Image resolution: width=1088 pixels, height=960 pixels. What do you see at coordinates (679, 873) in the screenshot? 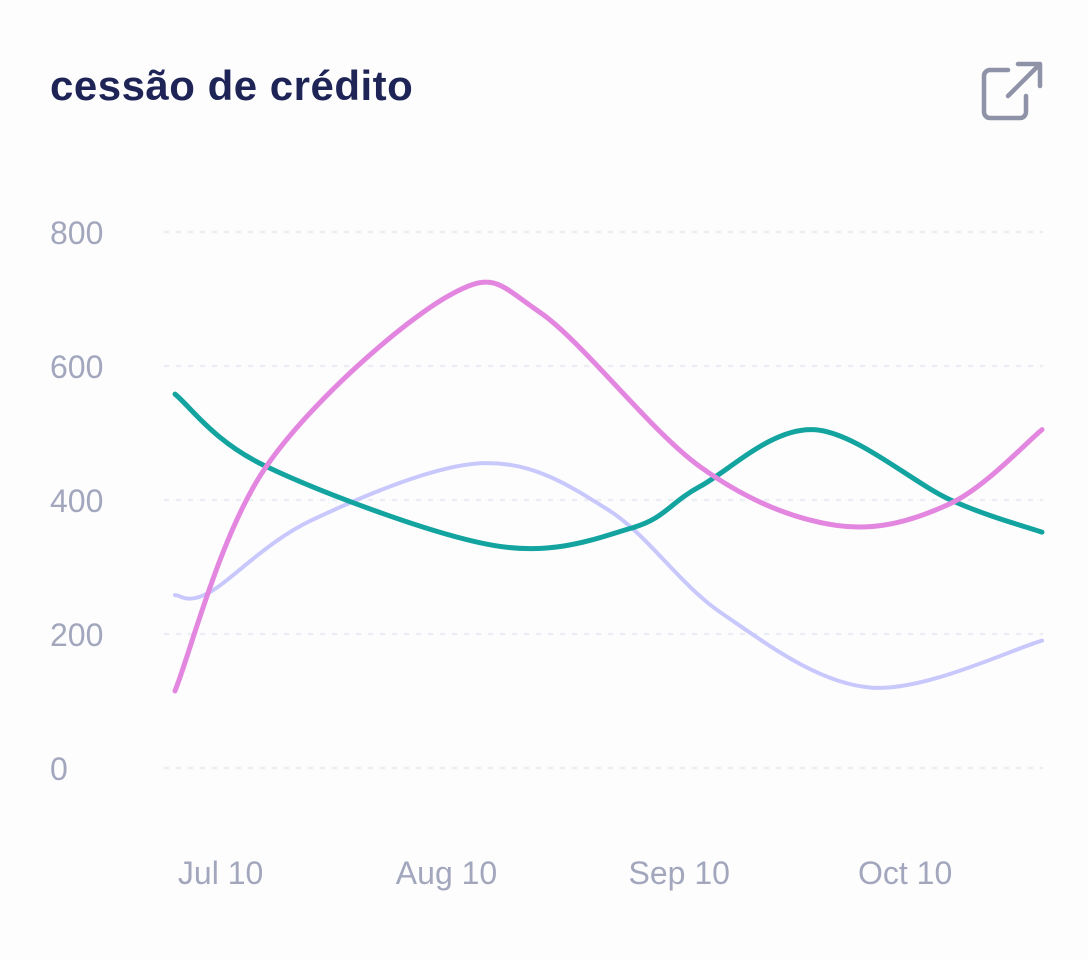
I see `x-tick-label: Sep 10` at bounding box center [679, 873].